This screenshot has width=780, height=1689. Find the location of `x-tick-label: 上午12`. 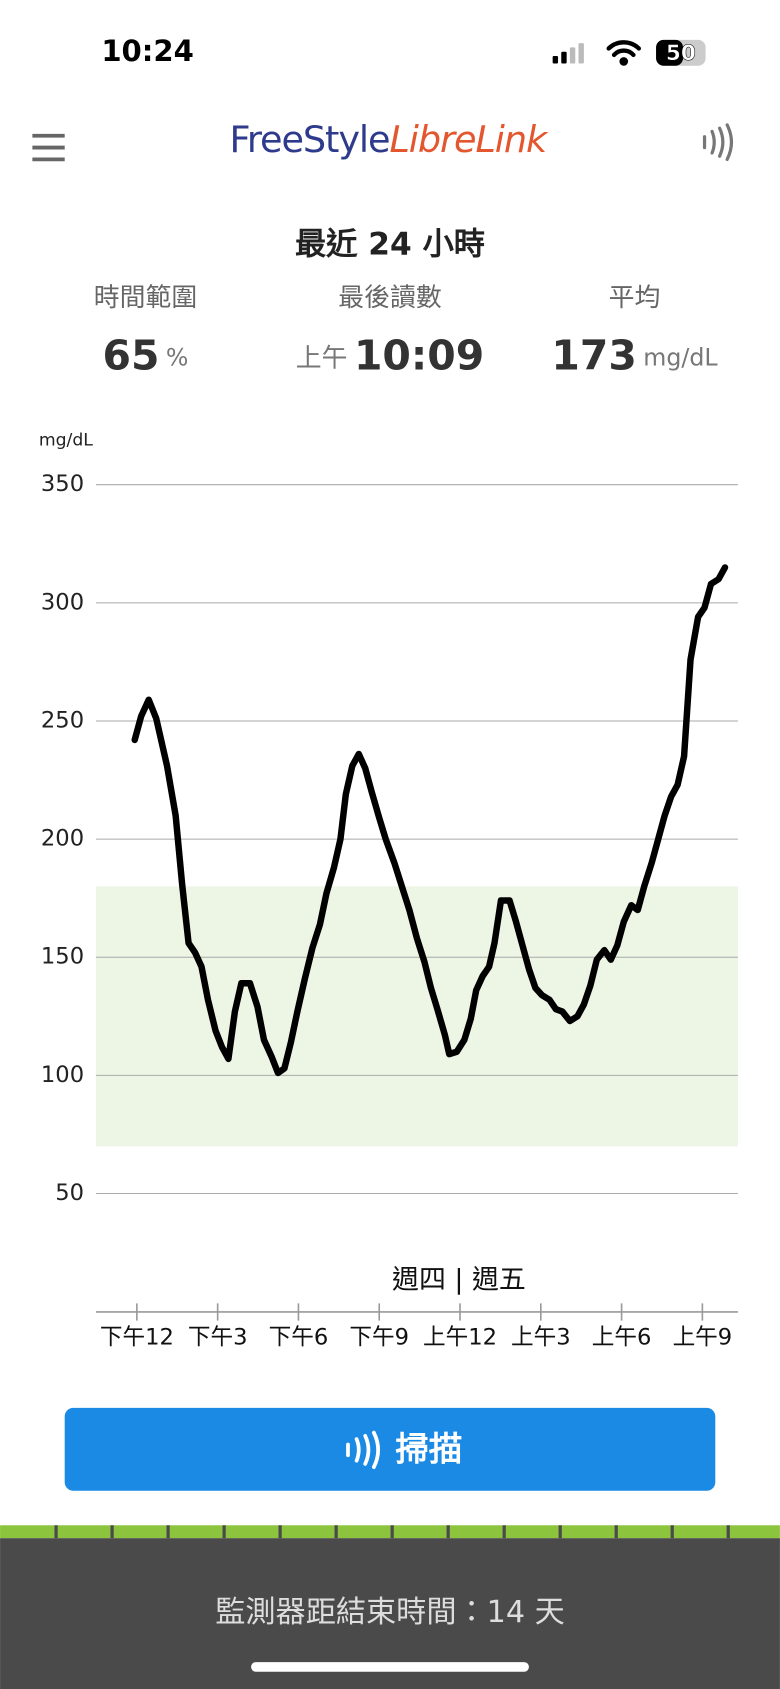

x-tick-label: 上午12 is located at coordinates (460, 1337).